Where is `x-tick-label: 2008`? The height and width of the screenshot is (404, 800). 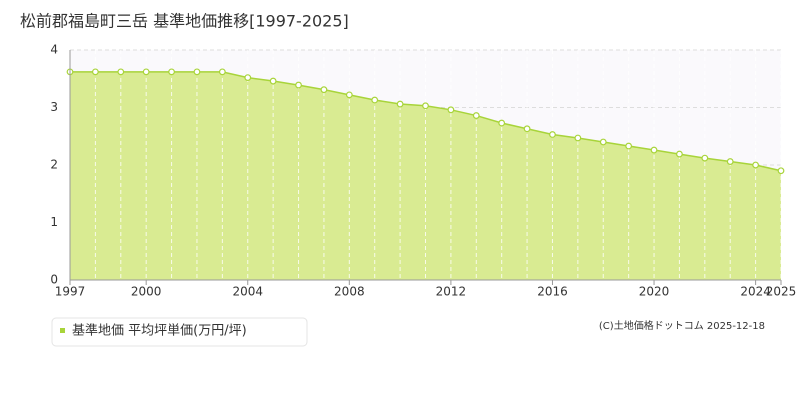 x-tick-label: 2008 is located at coordinates (349, 292).